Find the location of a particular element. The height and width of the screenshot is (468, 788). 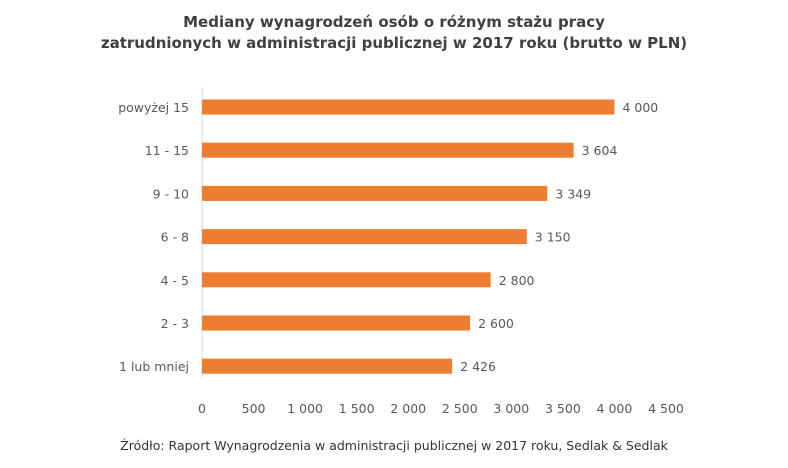

x-tick-label: 1 500 is located at coordinates (357, 408).